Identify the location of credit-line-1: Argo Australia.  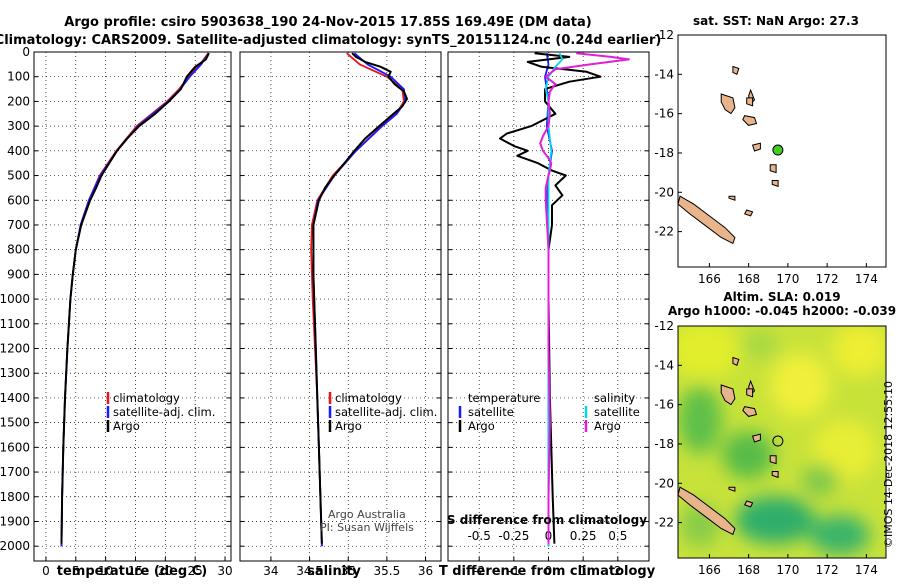
(367, 514).